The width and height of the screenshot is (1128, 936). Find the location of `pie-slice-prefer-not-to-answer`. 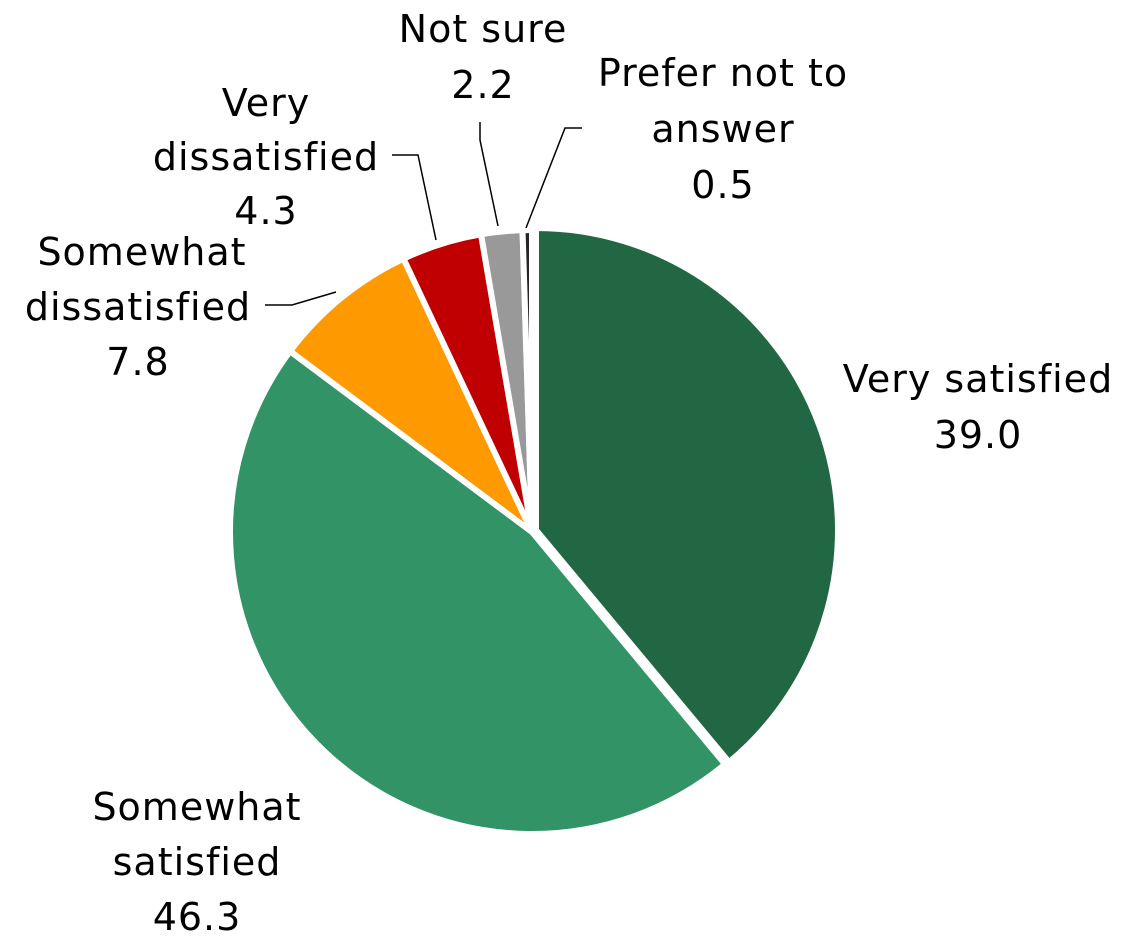

pie-slice-prefer-not-to-answer is located at coordinates (527, 379).